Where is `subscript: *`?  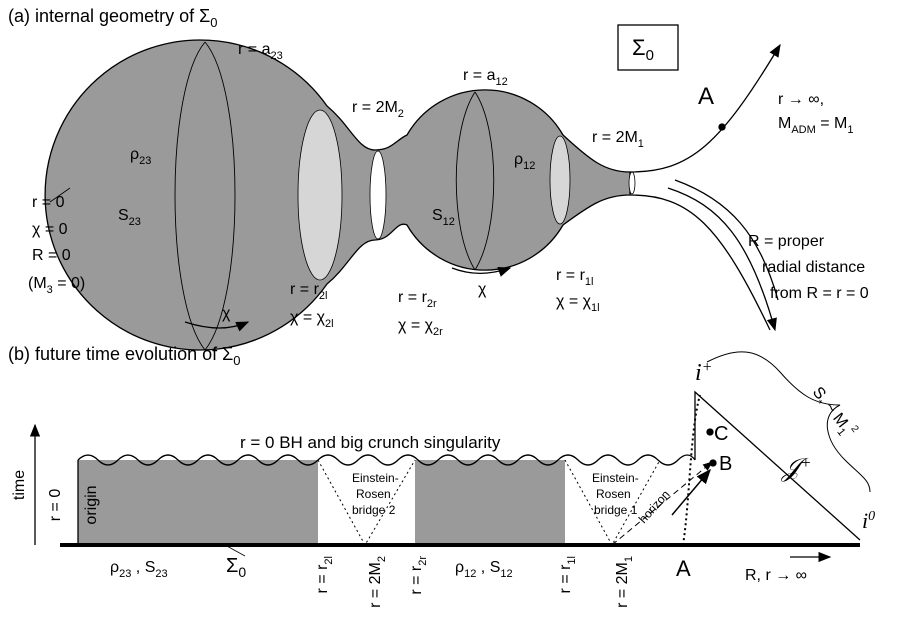
subscript: * is located at coordinates (818, 403).